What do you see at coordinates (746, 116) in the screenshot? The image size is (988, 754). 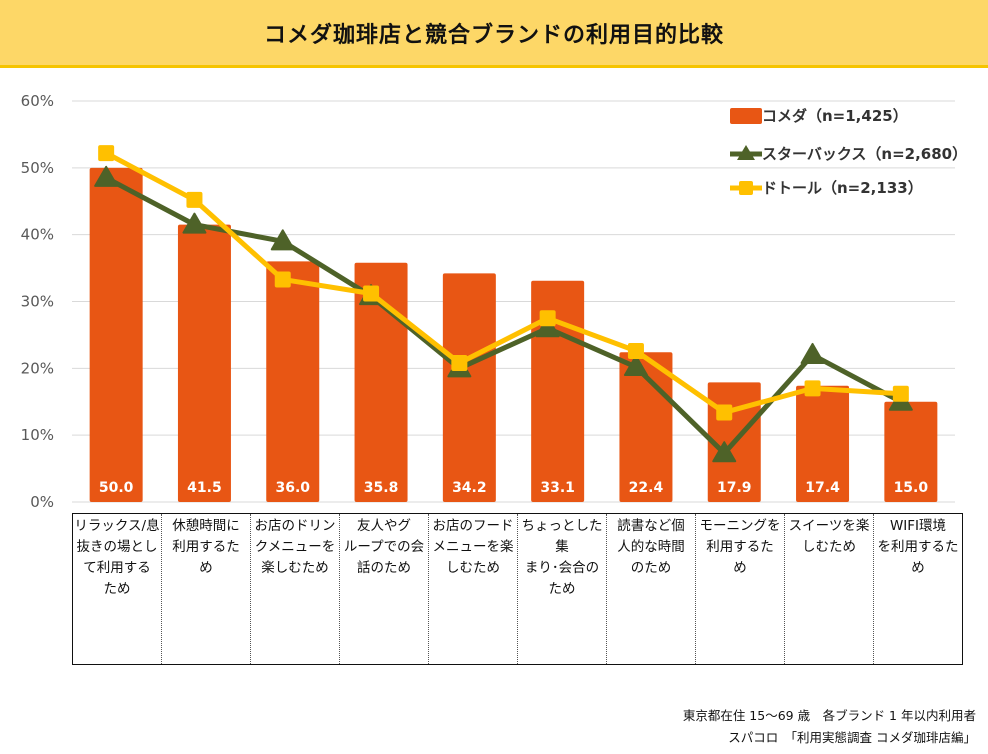 I see `legend-swatch-komeda` at bounding box center [746, 116].